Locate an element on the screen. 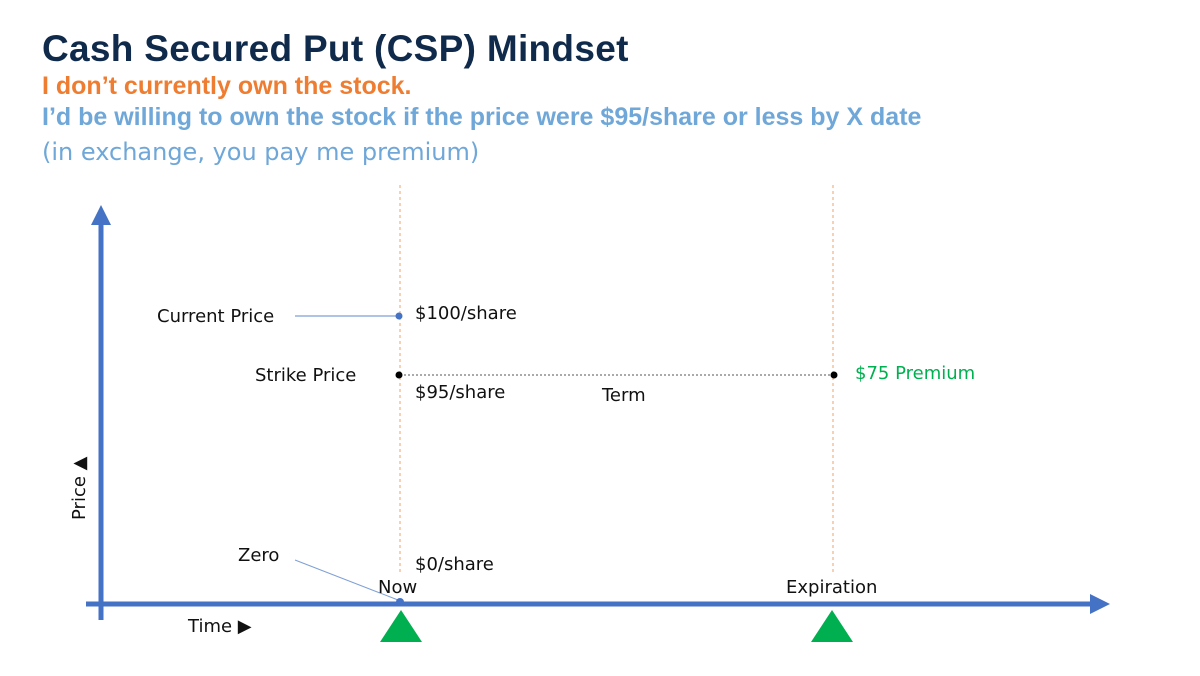  strike-point is located at coordinates (399, 375).